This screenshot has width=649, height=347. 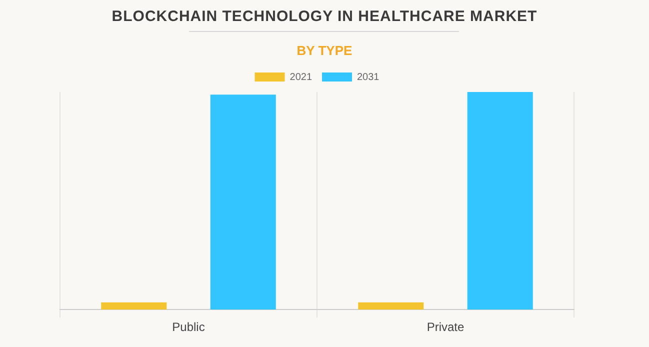 What do you see at coordinates (324, 16) in the screenshot?
I see `chart-title: BLOCKCHAIN TECHNOLOGY IN HEALTHCARE MARKET` at bounding box center [324, 16].